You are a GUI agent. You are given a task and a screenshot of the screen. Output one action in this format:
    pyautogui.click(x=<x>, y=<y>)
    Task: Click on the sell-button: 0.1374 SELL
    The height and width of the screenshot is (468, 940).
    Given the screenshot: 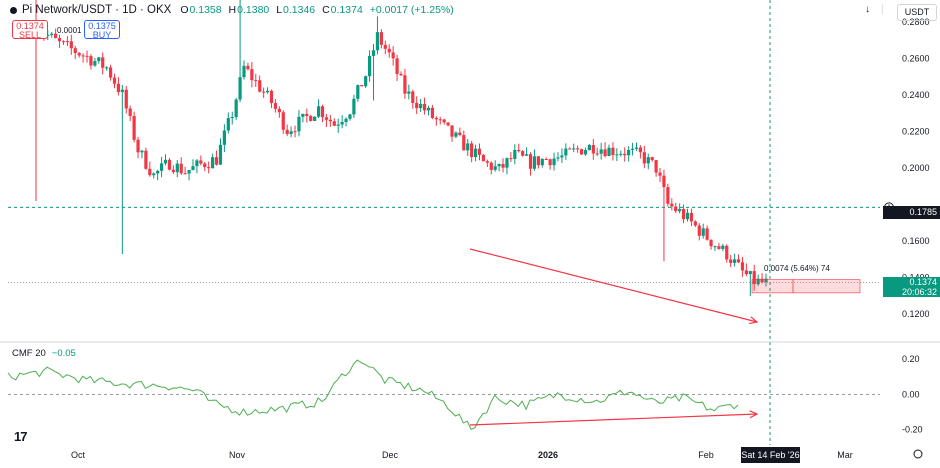 What is the action you would take?
    pyautogui.click(x=30, y=30)
    